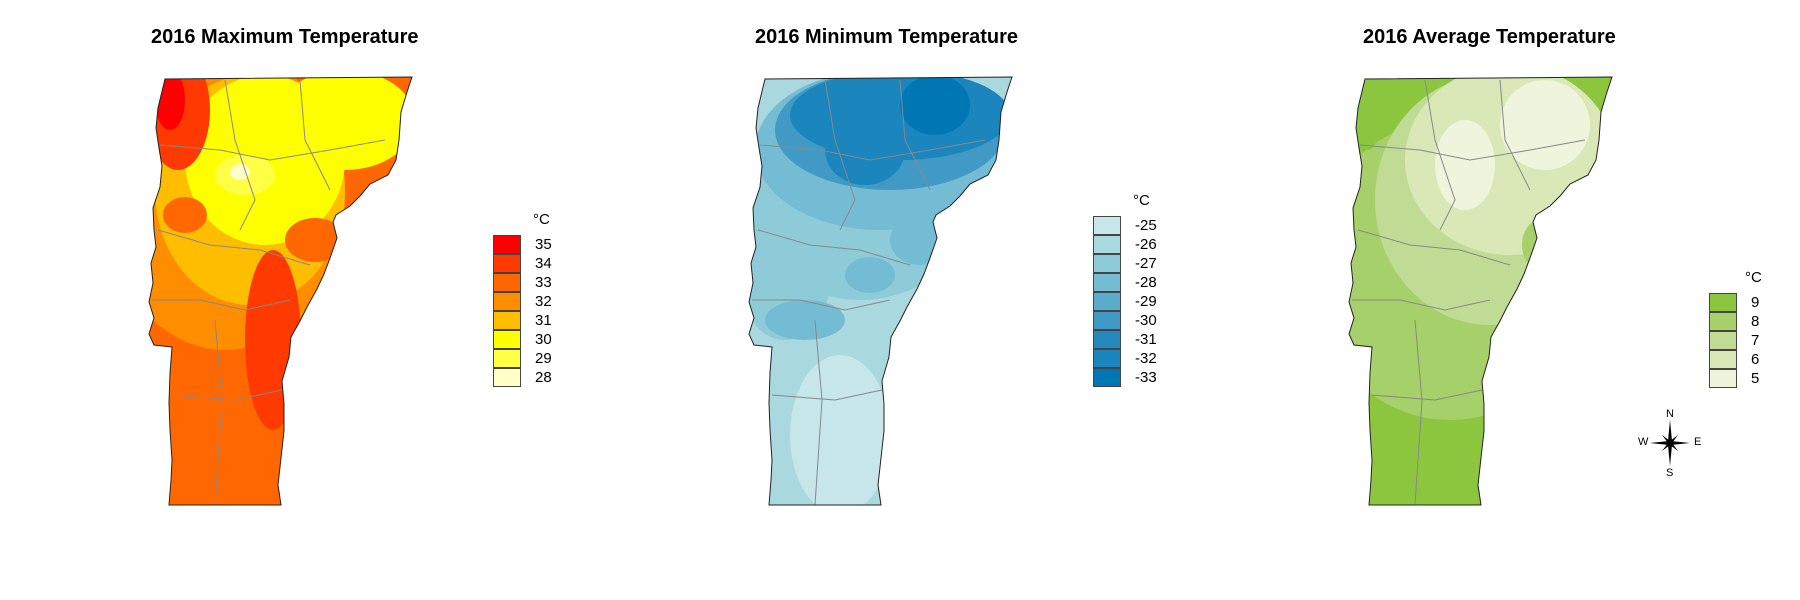 The image size is (1800, 600). What do you see at coordinates (1489, 37) in the screenshot?
I see `map-title-avg: 2016 Average Temperature` at bounding box center [1489, 37].